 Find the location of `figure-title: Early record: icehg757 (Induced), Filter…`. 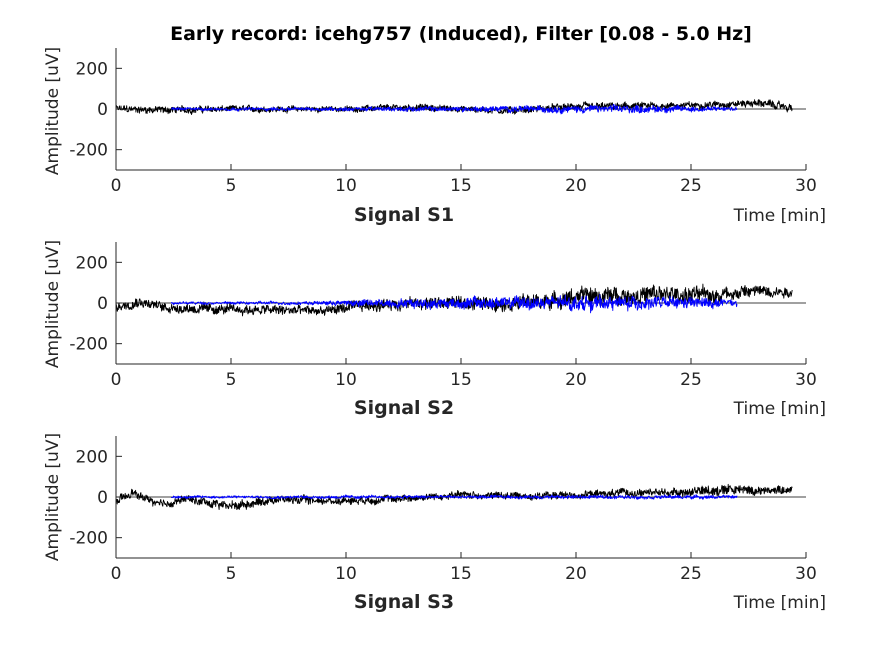

figure-title: Early record: icehg757 (Induced), Filter… is located at coordinates (461, 34).